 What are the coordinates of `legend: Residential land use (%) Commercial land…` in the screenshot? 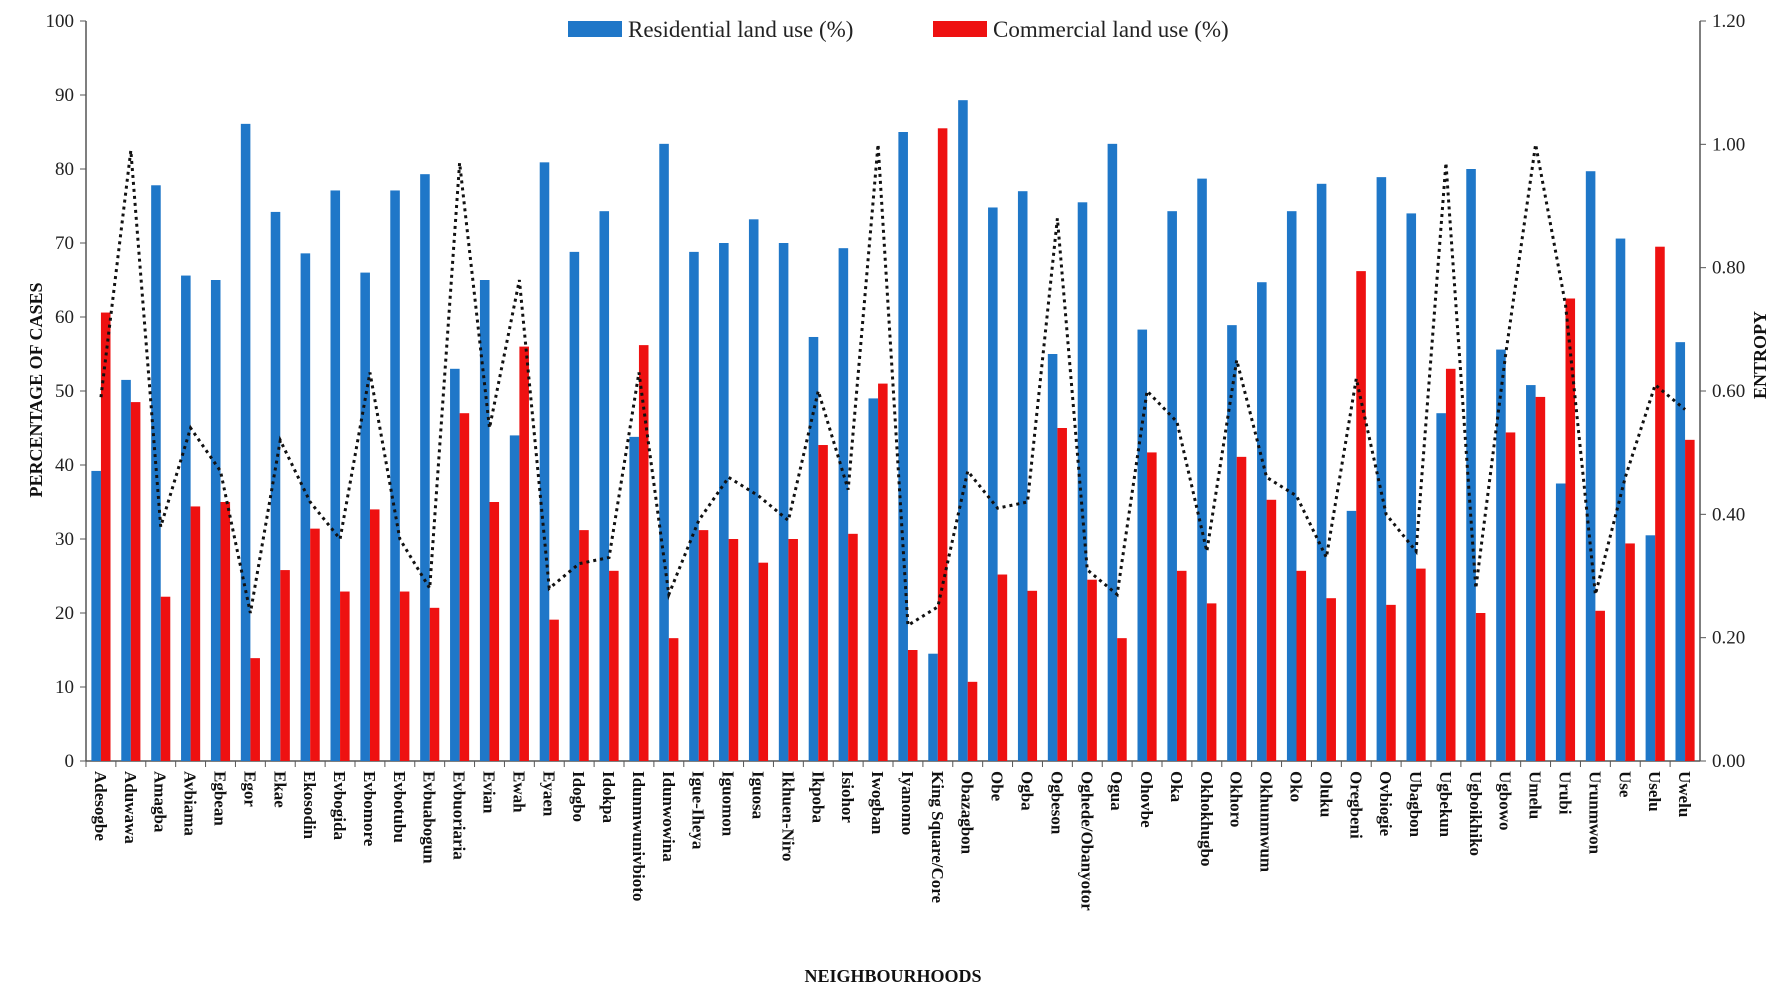 It's located at (898, 29).